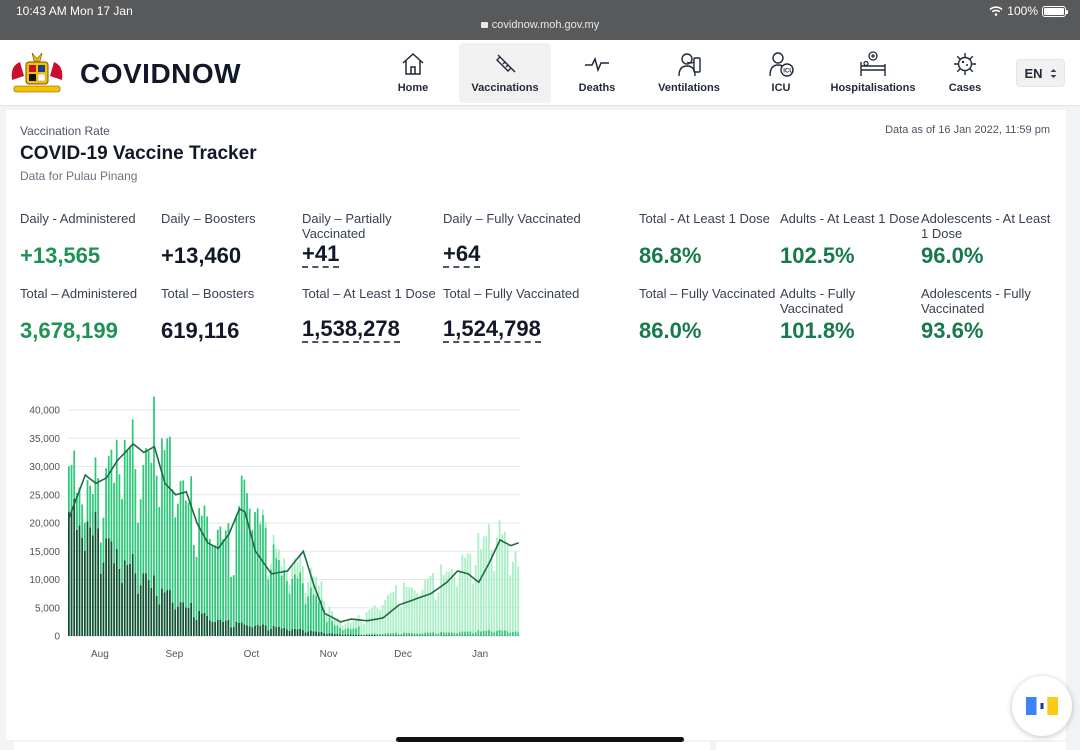 The width and height of the screenshot is (1080, 750). I want to click on chart-bars, so click(294, 516).